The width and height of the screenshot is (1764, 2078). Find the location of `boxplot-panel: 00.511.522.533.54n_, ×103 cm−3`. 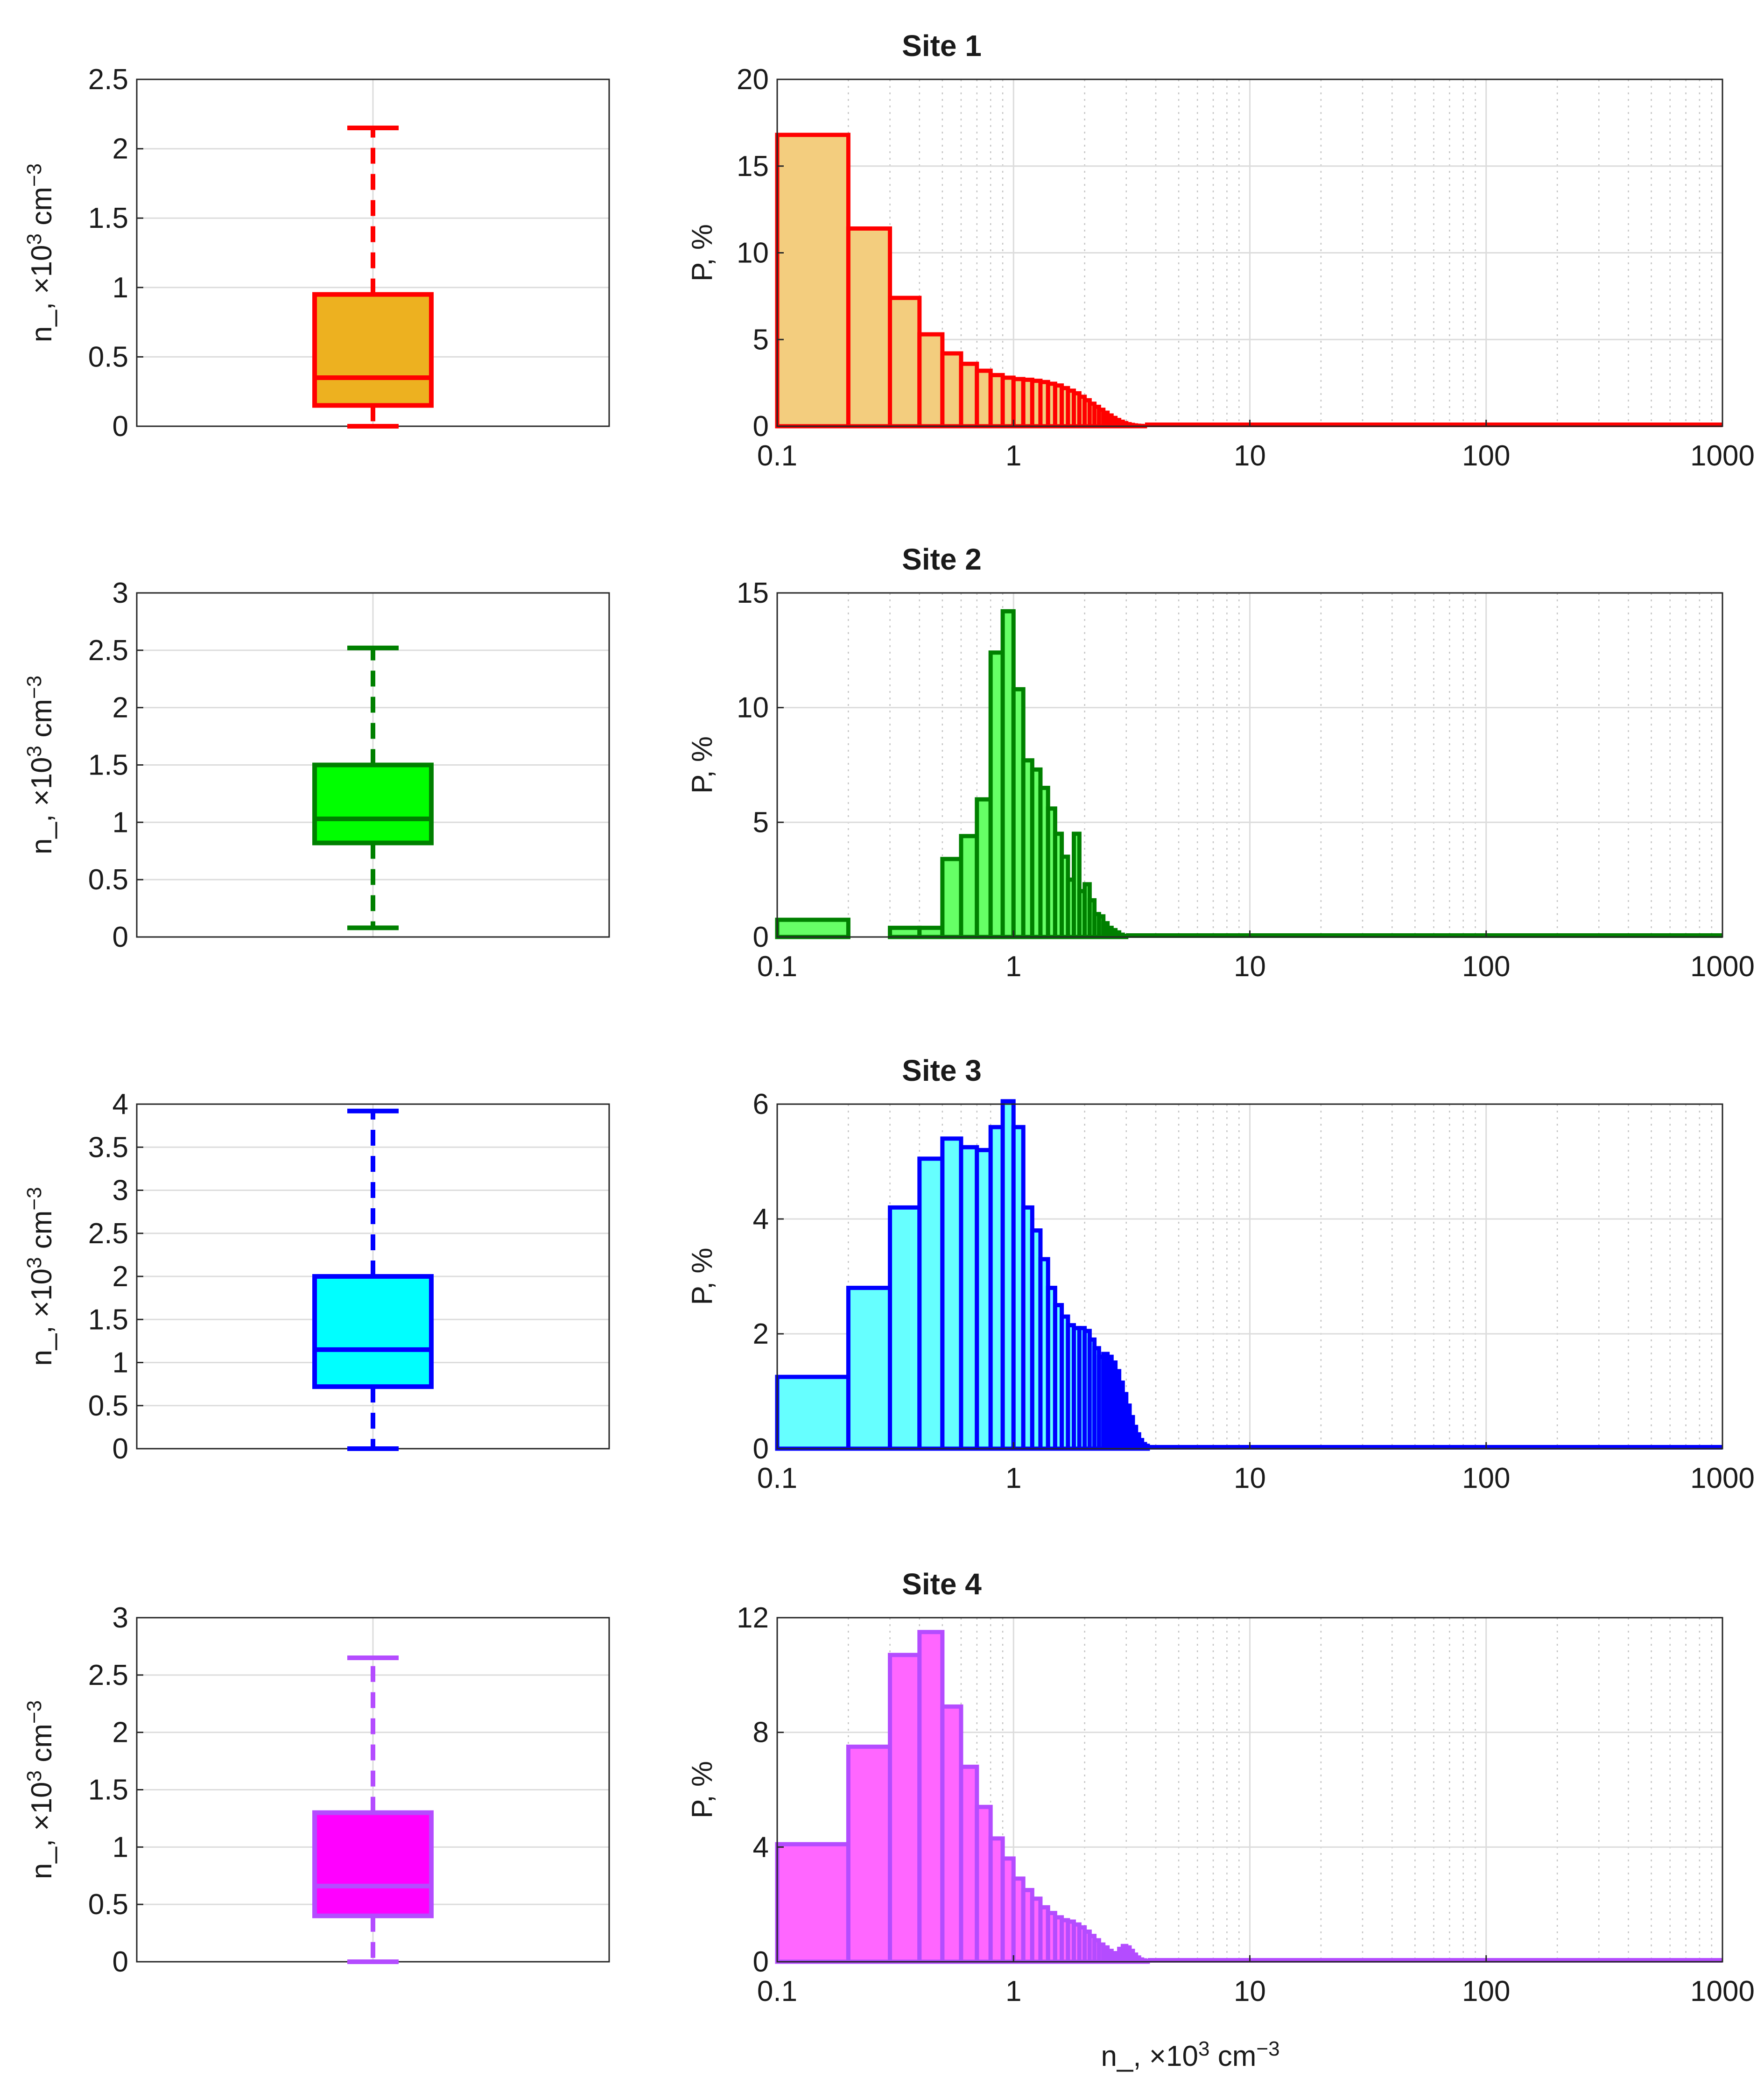

boxplot-panel: 00.511.522.533.54n_, ×103 cm−3 is located at coordinates (317, 1276).